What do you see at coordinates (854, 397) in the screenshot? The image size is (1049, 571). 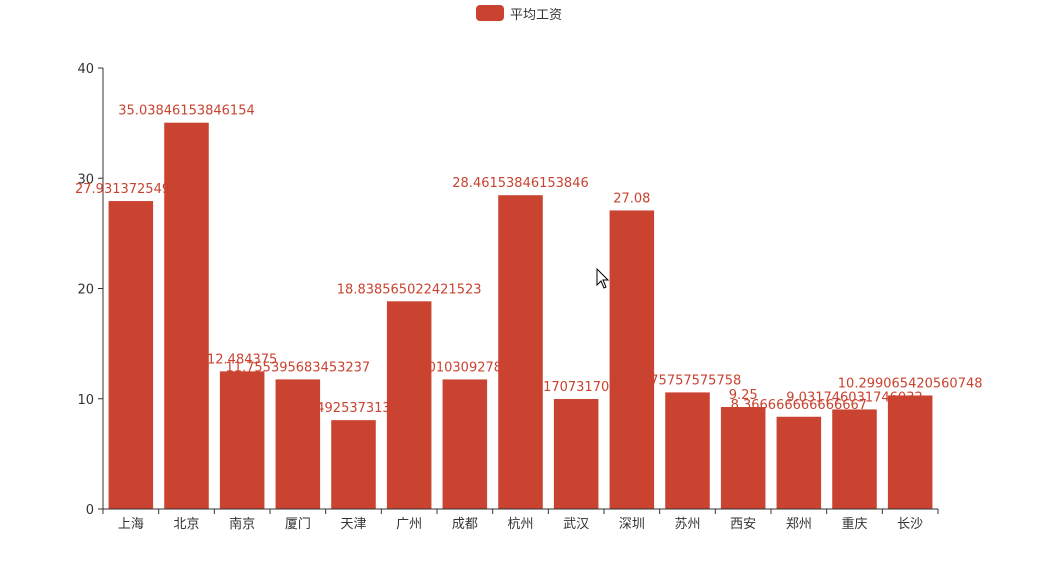 I see `data-label: 9.031746031746032` at bounding box center [854, 397].